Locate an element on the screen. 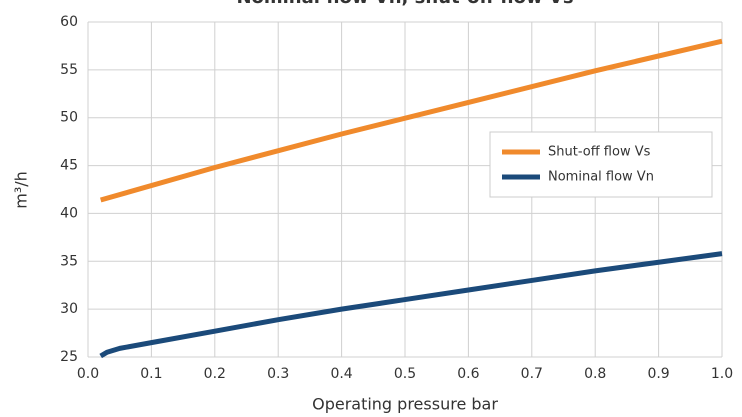  y-tick-label: 35 is located at coordinates (69, 261).